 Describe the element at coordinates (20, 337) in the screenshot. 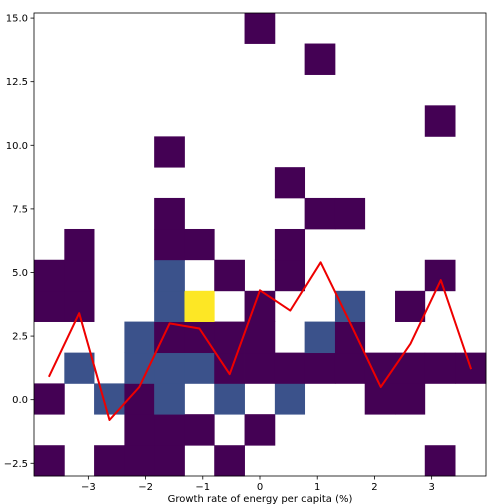

I see `y-tick-label: 2.5` at that location.